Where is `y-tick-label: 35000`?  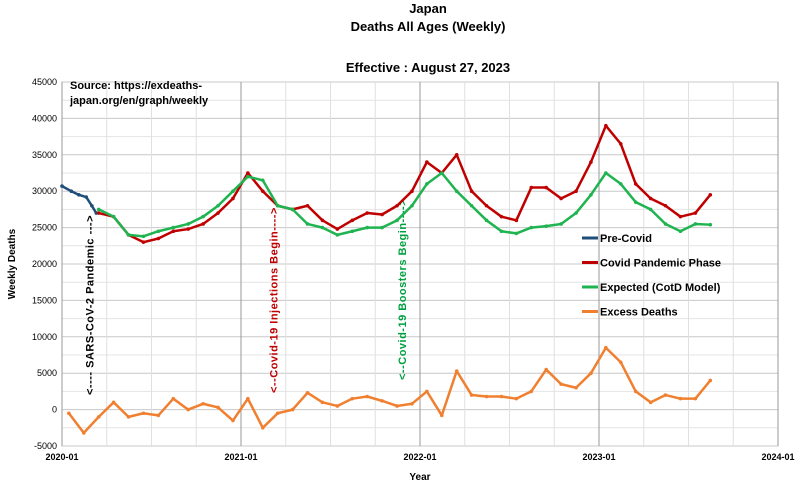 y-tick-label: 35000 is located at coordinates (44, 155).